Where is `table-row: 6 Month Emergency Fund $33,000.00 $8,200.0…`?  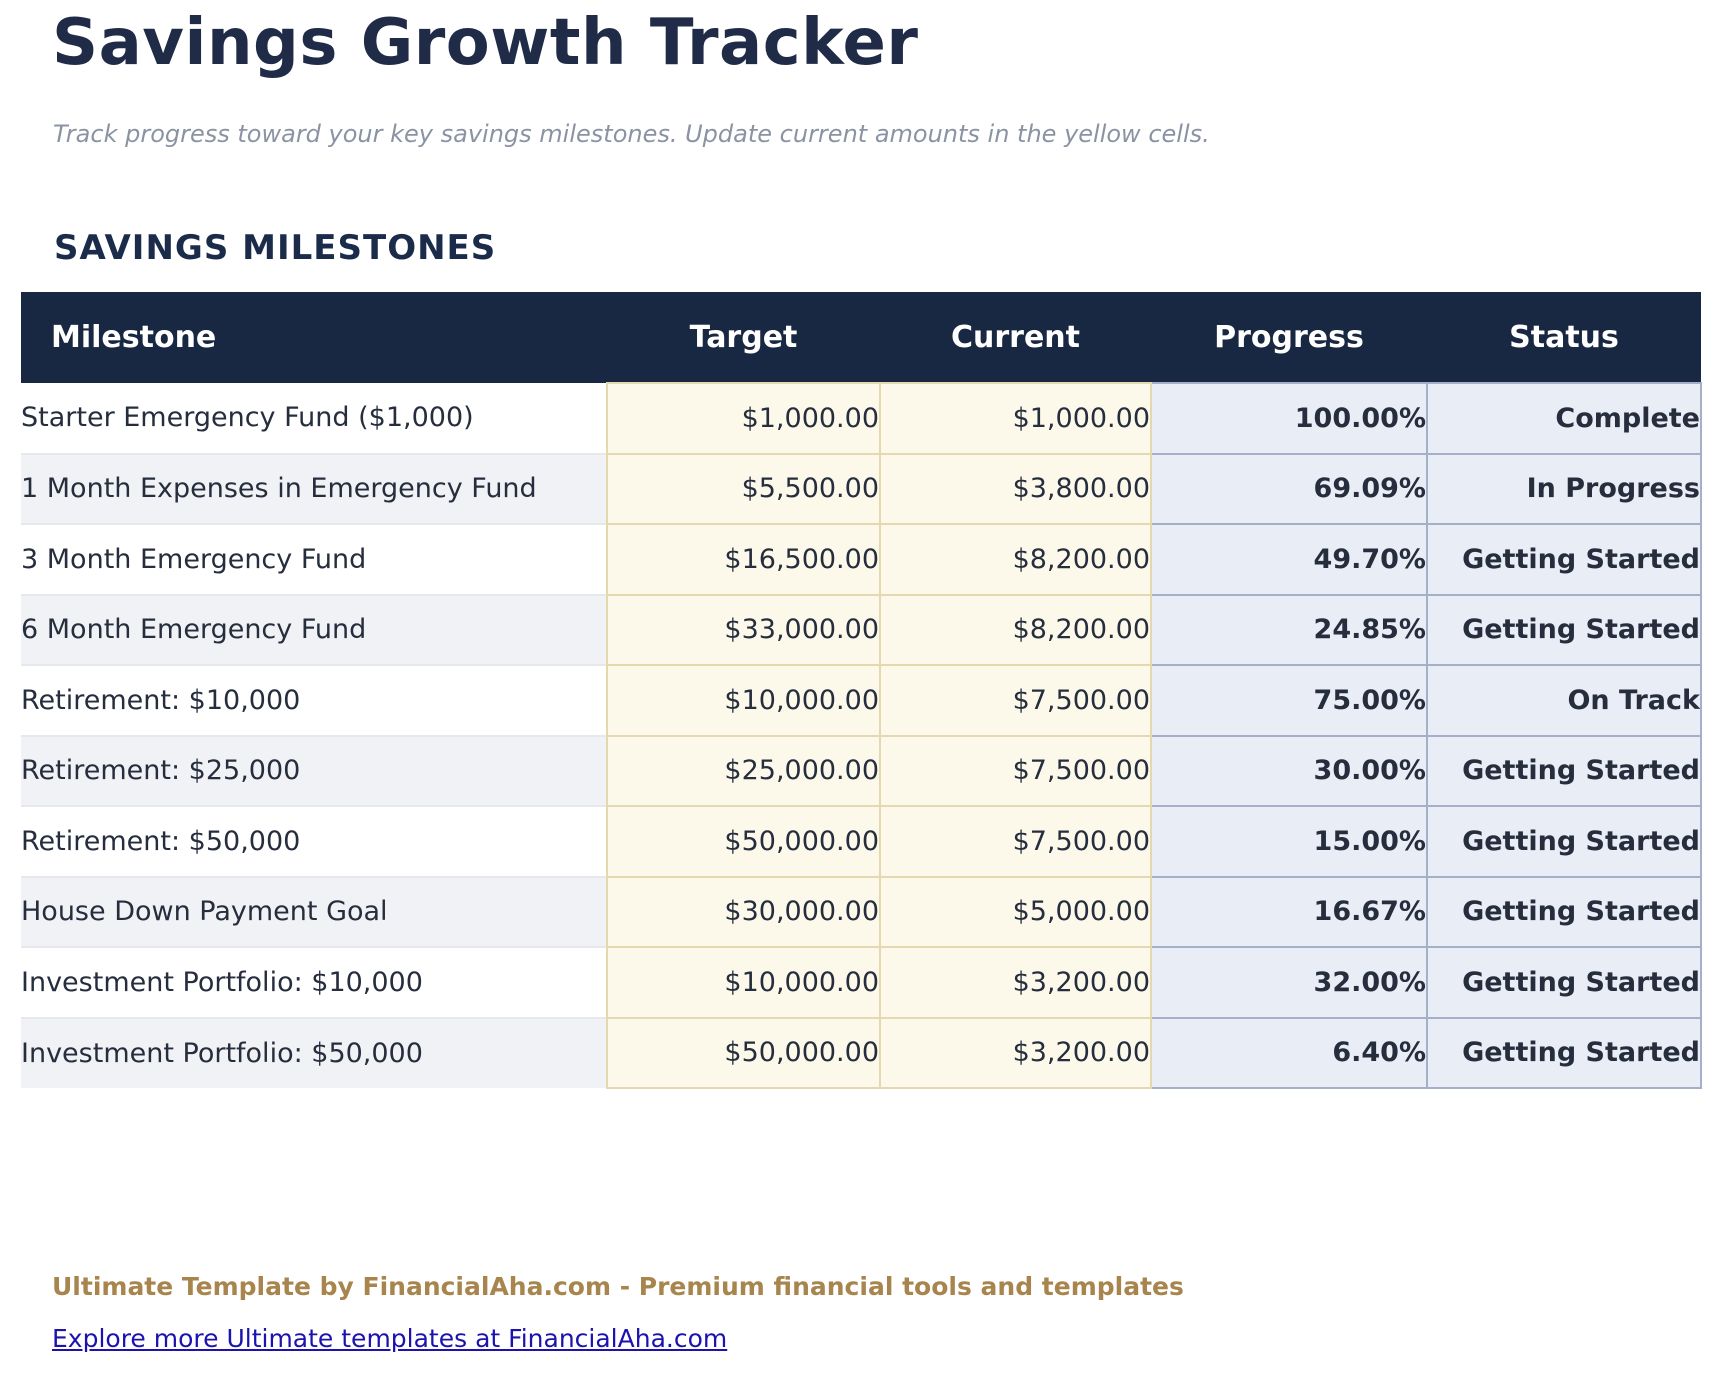
table-row: 6 Month Emergency Fund $33,000.00 $8,200.0… is located at coordinates (861, 629).